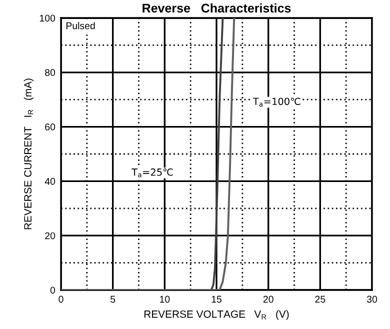  I want to click on chart-title: Reverse Characteristics, so click(216, 8).